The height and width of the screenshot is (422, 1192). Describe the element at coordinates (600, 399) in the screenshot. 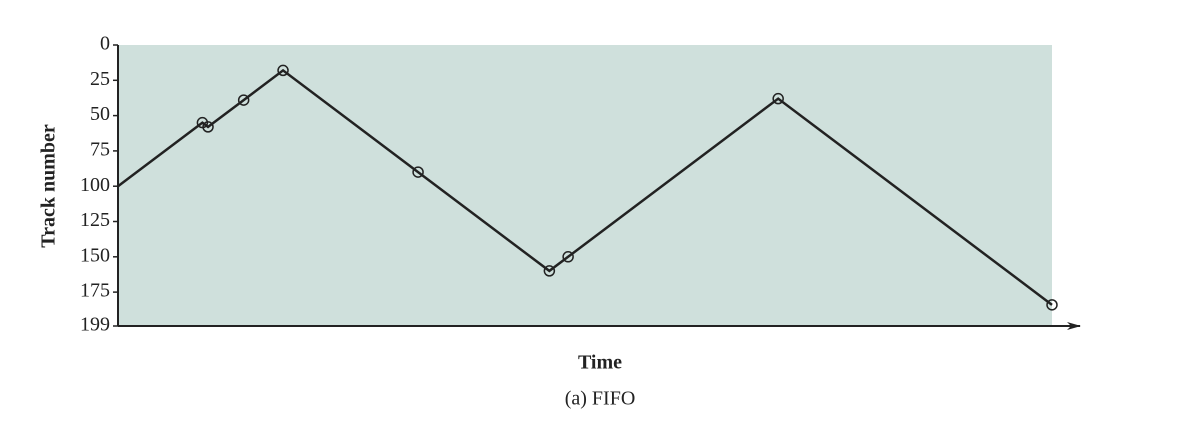

I see `caption: (a) FIFO` at that location.